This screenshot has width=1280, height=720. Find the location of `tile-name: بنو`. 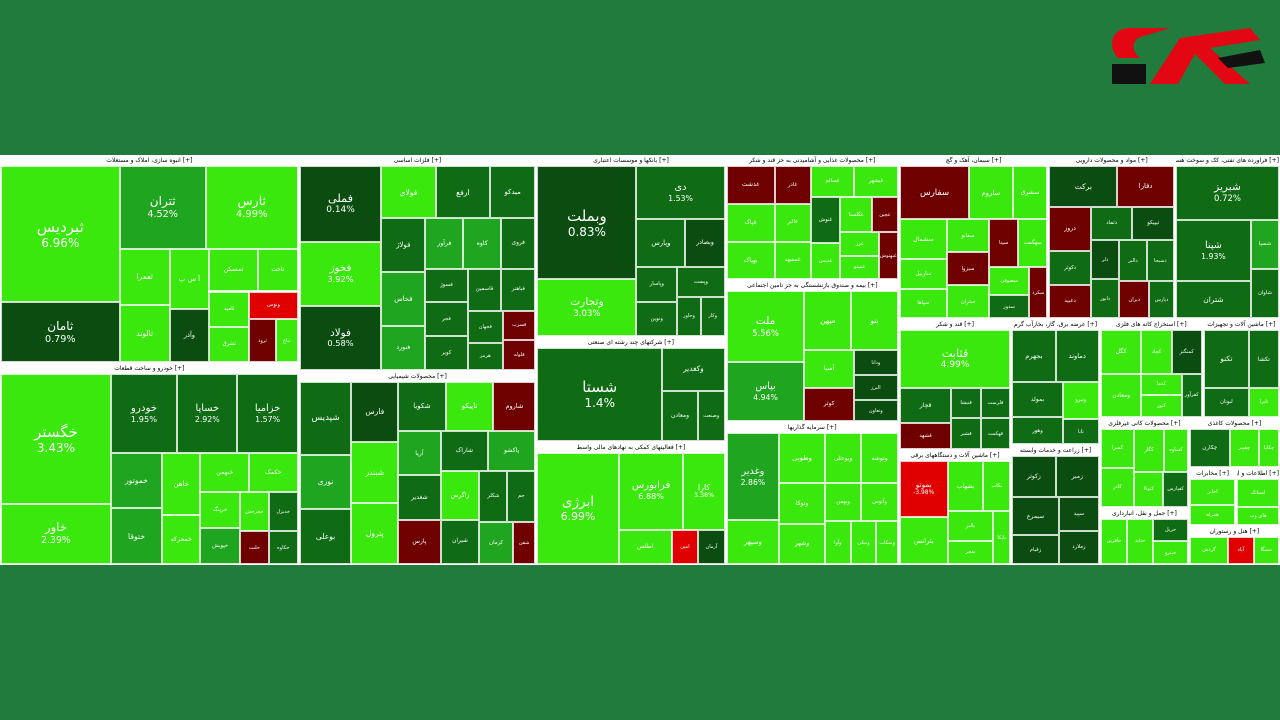

tile-name: بنو is located at coordinates (874, 321).